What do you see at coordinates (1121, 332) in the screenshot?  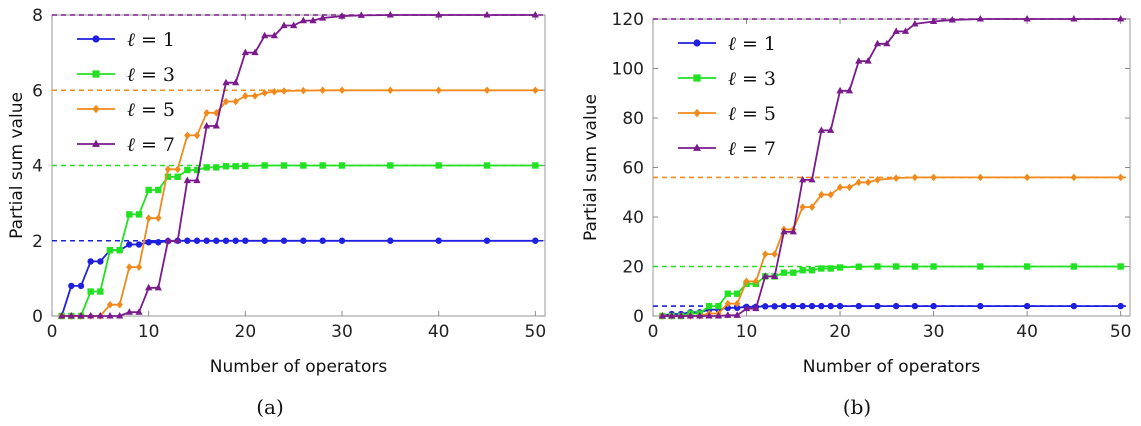 I see `x-tick-label: 50` at bounding box center [1121, 332].